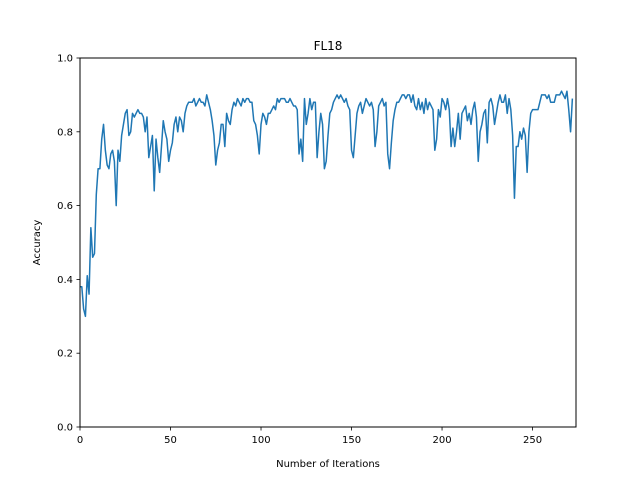 Image resolution: width=640 pixels, height=480 pixels. What do you see at coordinates (351, 440) in the screenshot?
I see `x-tick-label: 150` at bounding box center [351, 440].